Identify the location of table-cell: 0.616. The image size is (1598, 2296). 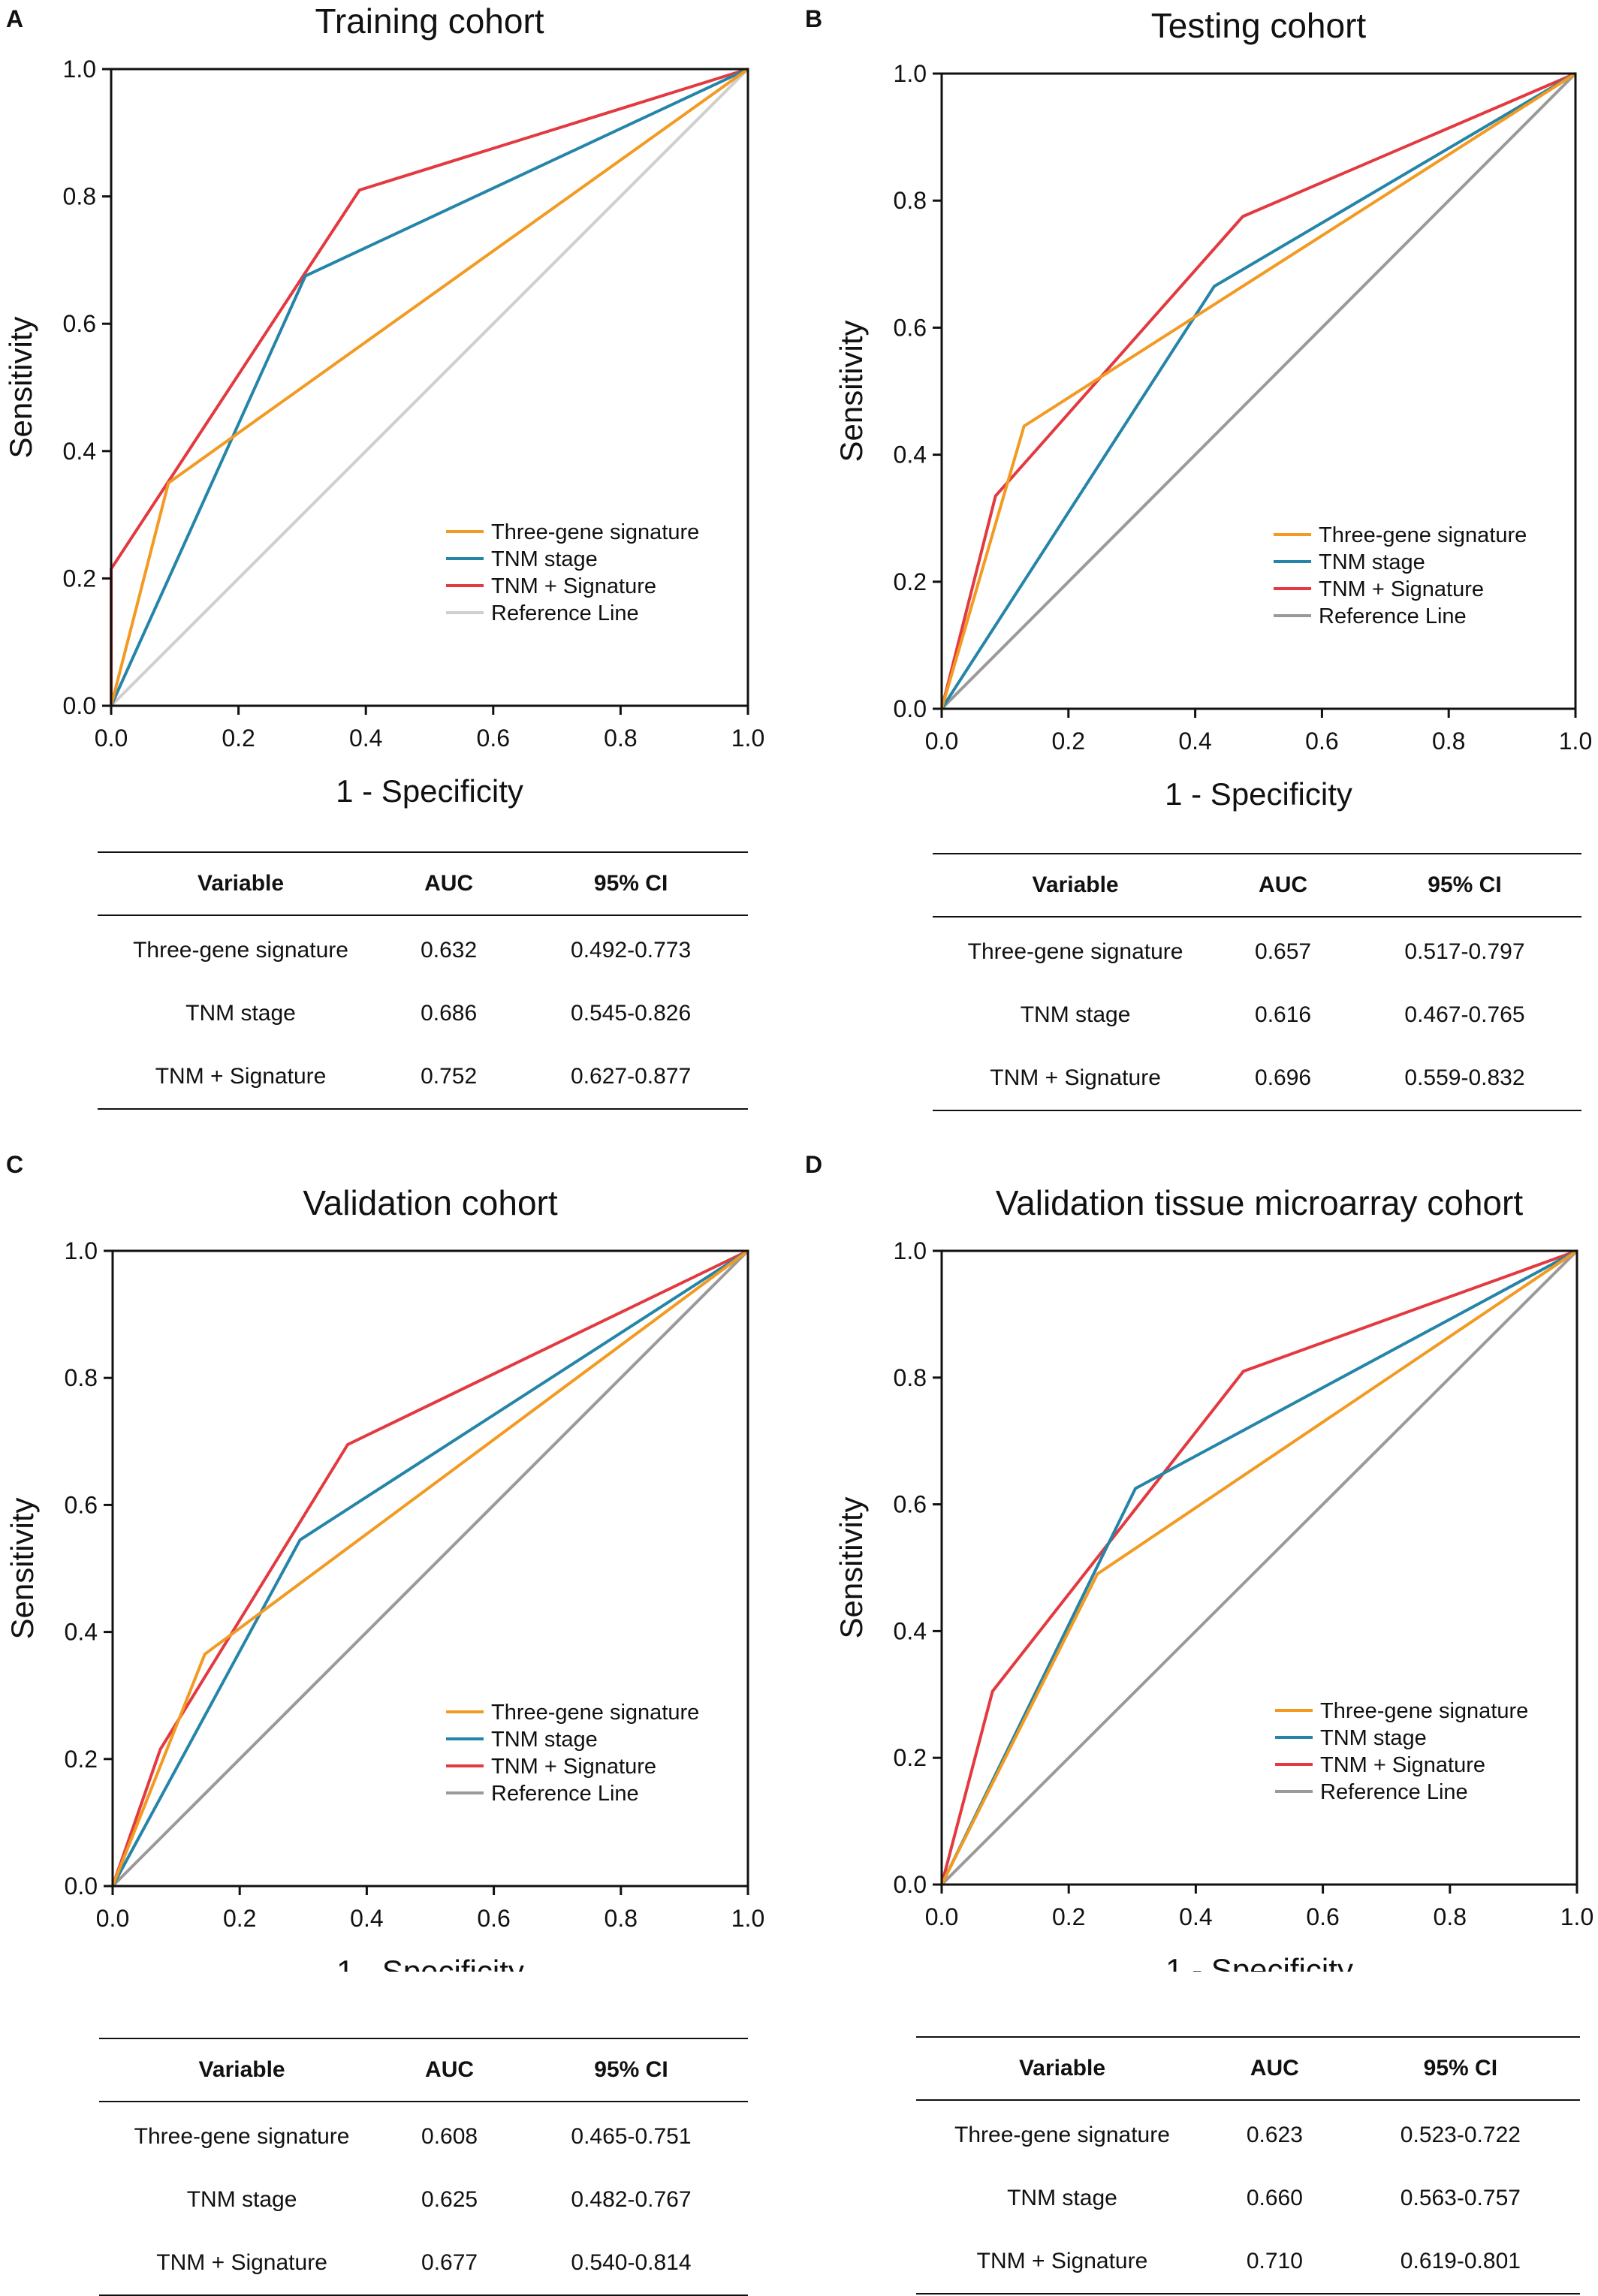
(1283, 1014).